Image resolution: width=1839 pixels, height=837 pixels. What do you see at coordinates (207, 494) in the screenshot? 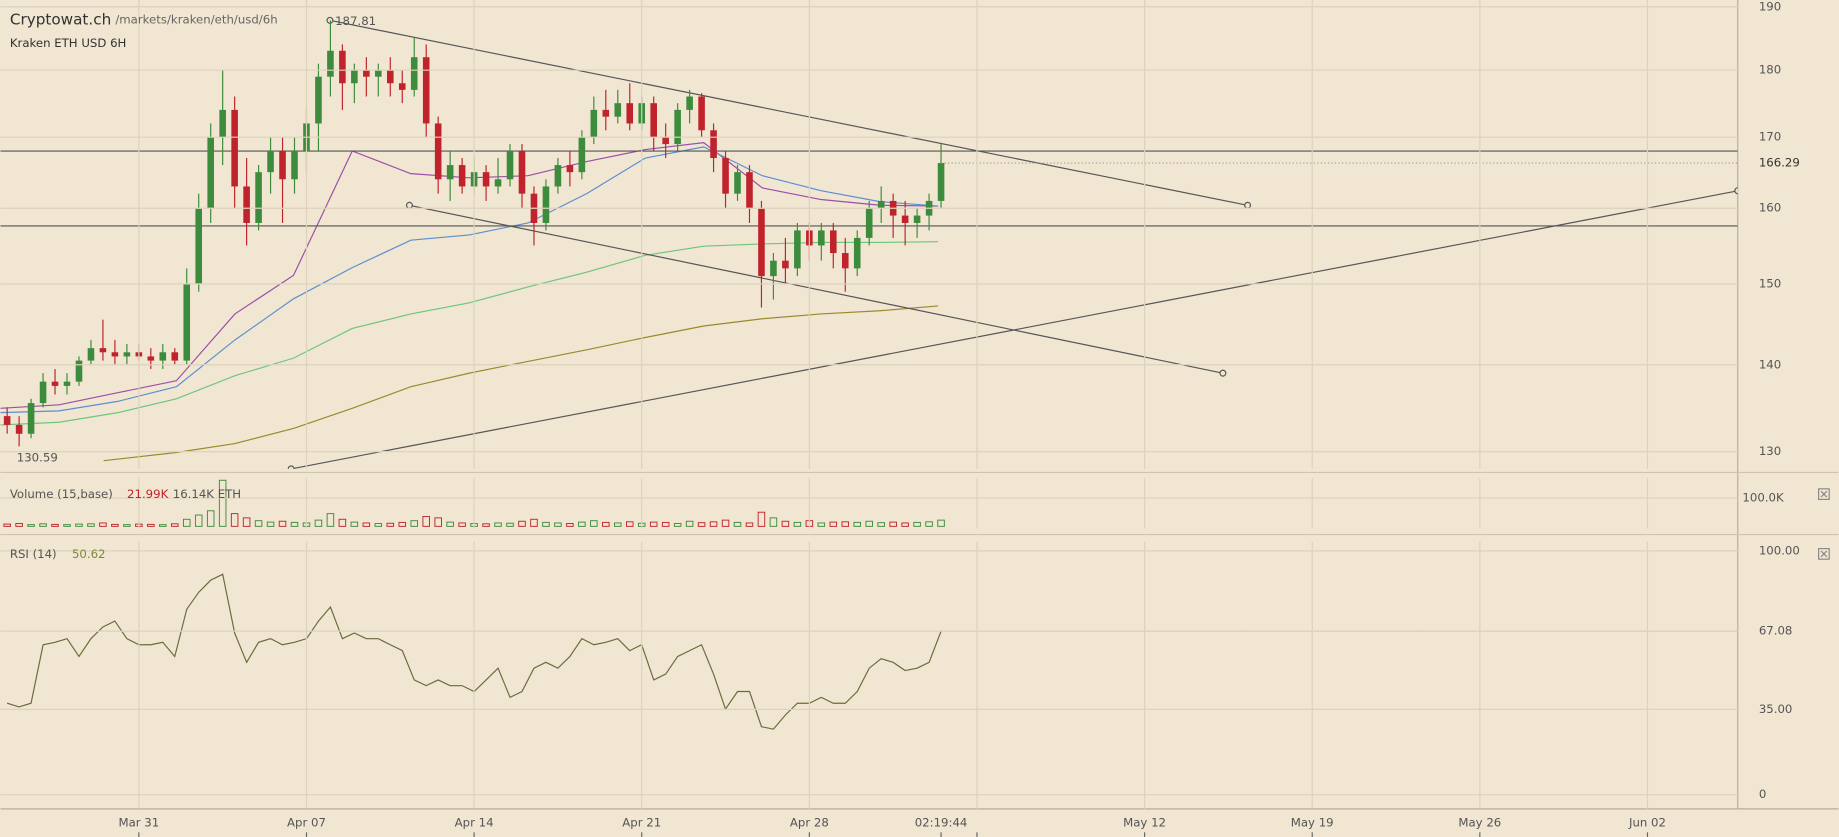
I see `volume-average: 16.14K ETH` at bounding box center [207, 494].